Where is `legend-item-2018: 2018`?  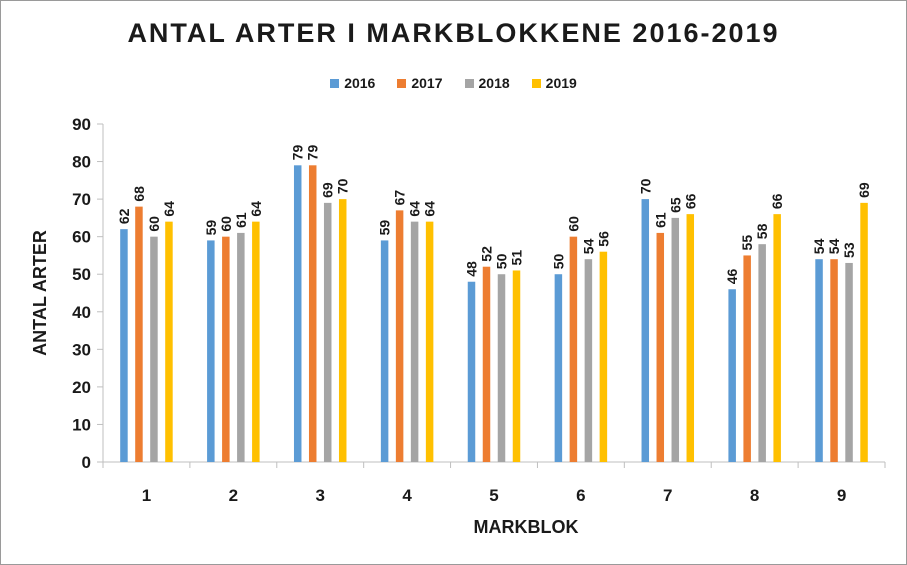 legend-item-2018: 2018 is located at coordinates (487, 83).